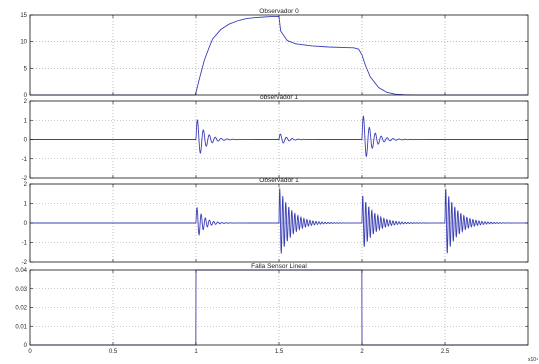 This screenshot has height=364, width=539. I want to click on y-tick-label: 0.01, so click(21, 327).